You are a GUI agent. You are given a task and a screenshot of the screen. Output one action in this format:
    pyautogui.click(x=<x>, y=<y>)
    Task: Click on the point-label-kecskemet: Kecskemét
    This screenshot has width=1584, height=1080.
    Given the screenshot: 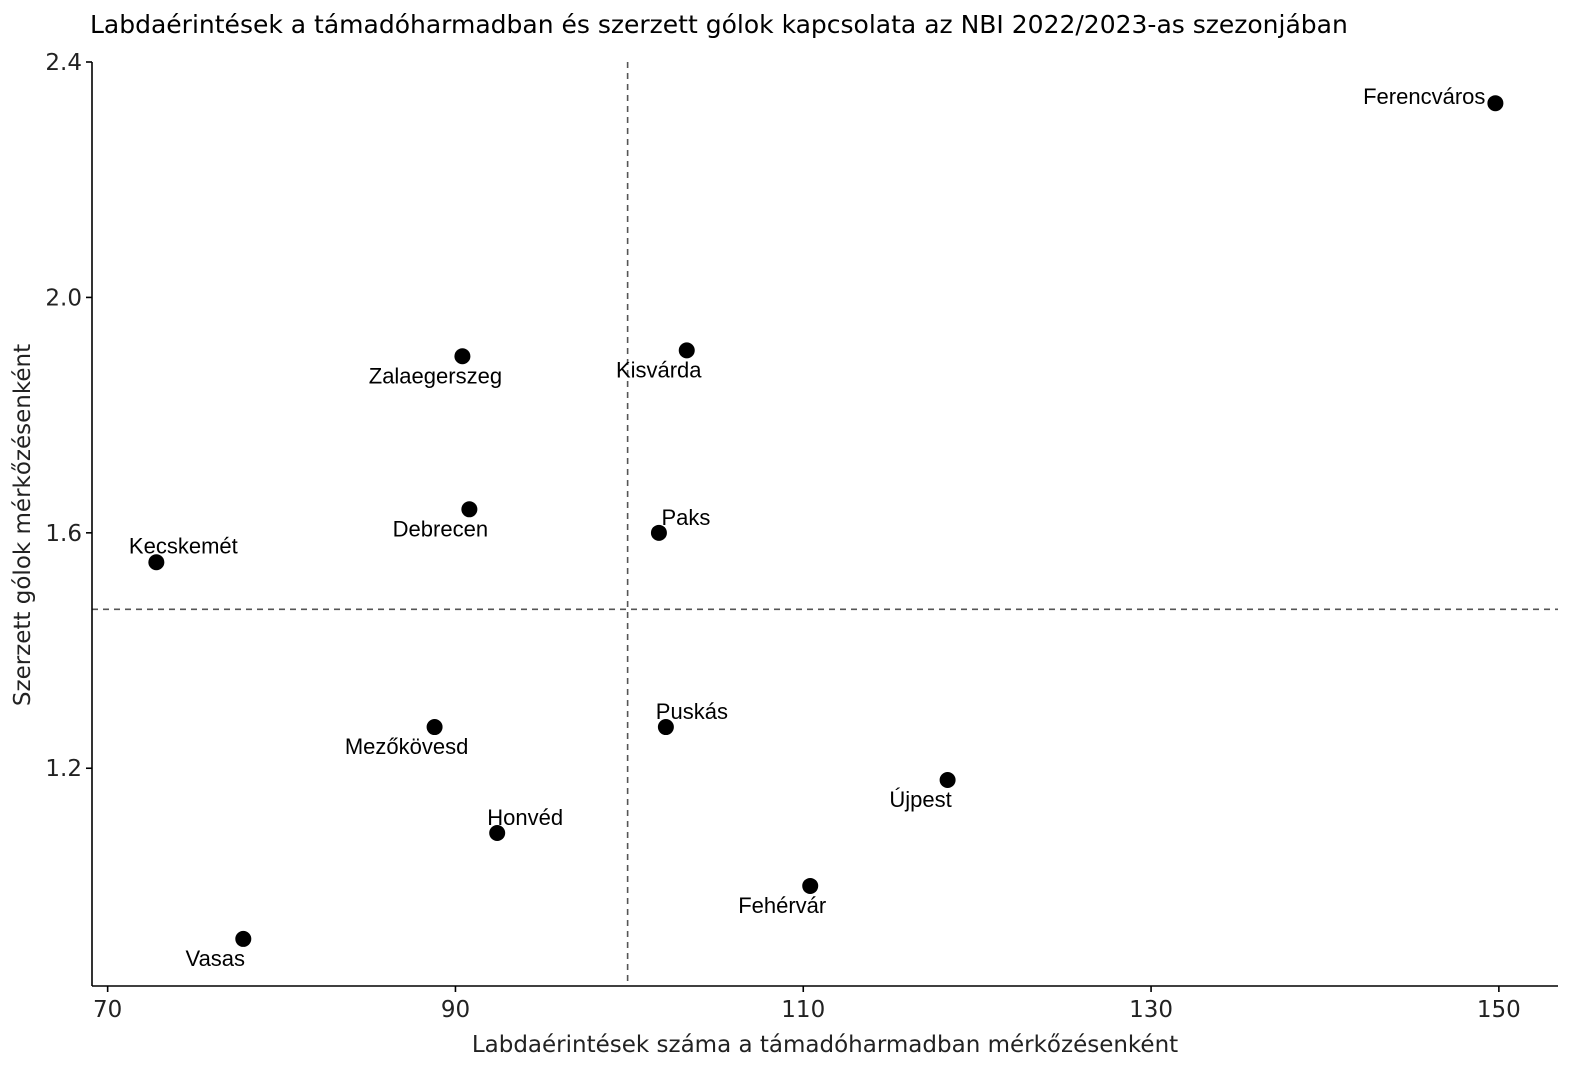 What is the action you would take?
    pyautogui.click(x=183, y=545)
    